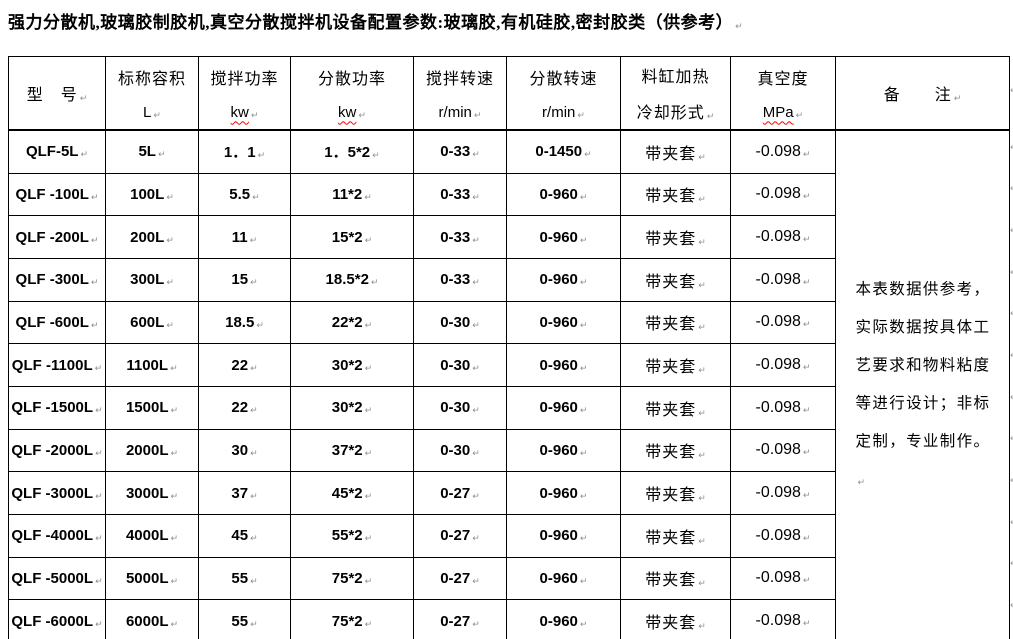 This screenshot has width=1013, height=639. I want to click on cell-value: 22, so click(240, 408).